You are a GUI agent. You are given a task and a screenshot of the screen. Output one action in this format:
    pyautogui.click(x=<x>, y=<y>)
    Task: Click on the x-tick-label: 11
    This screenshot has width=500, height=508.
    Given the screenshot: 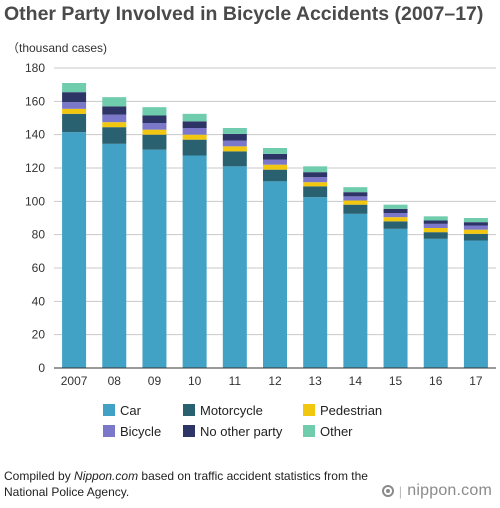 What is the action you would take?
    pyautogui.click(x=235, y=381)
    